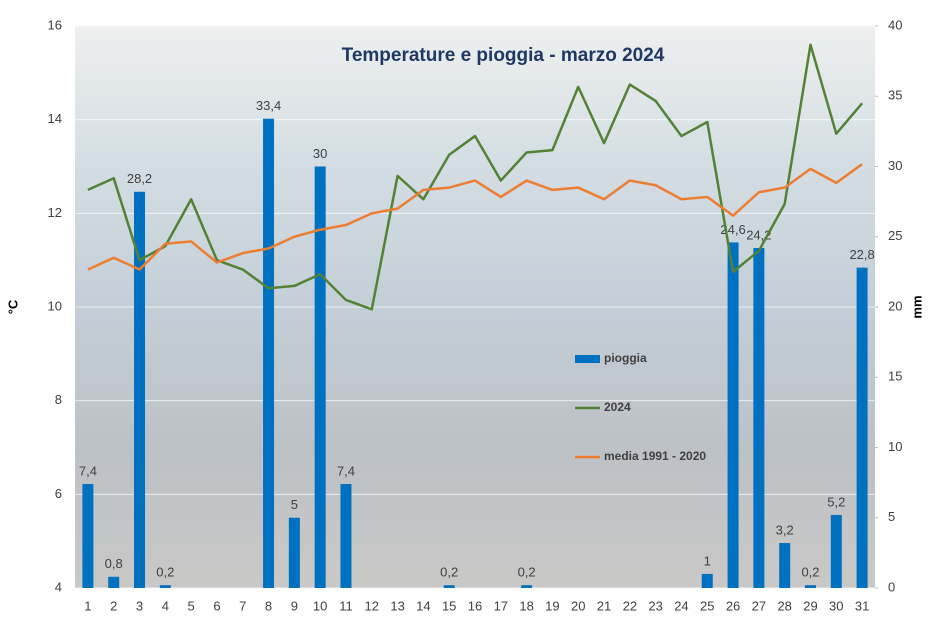 This screenshot has height=622, width=928. I want to click on x-tick-label: 12, so click(372, 605).